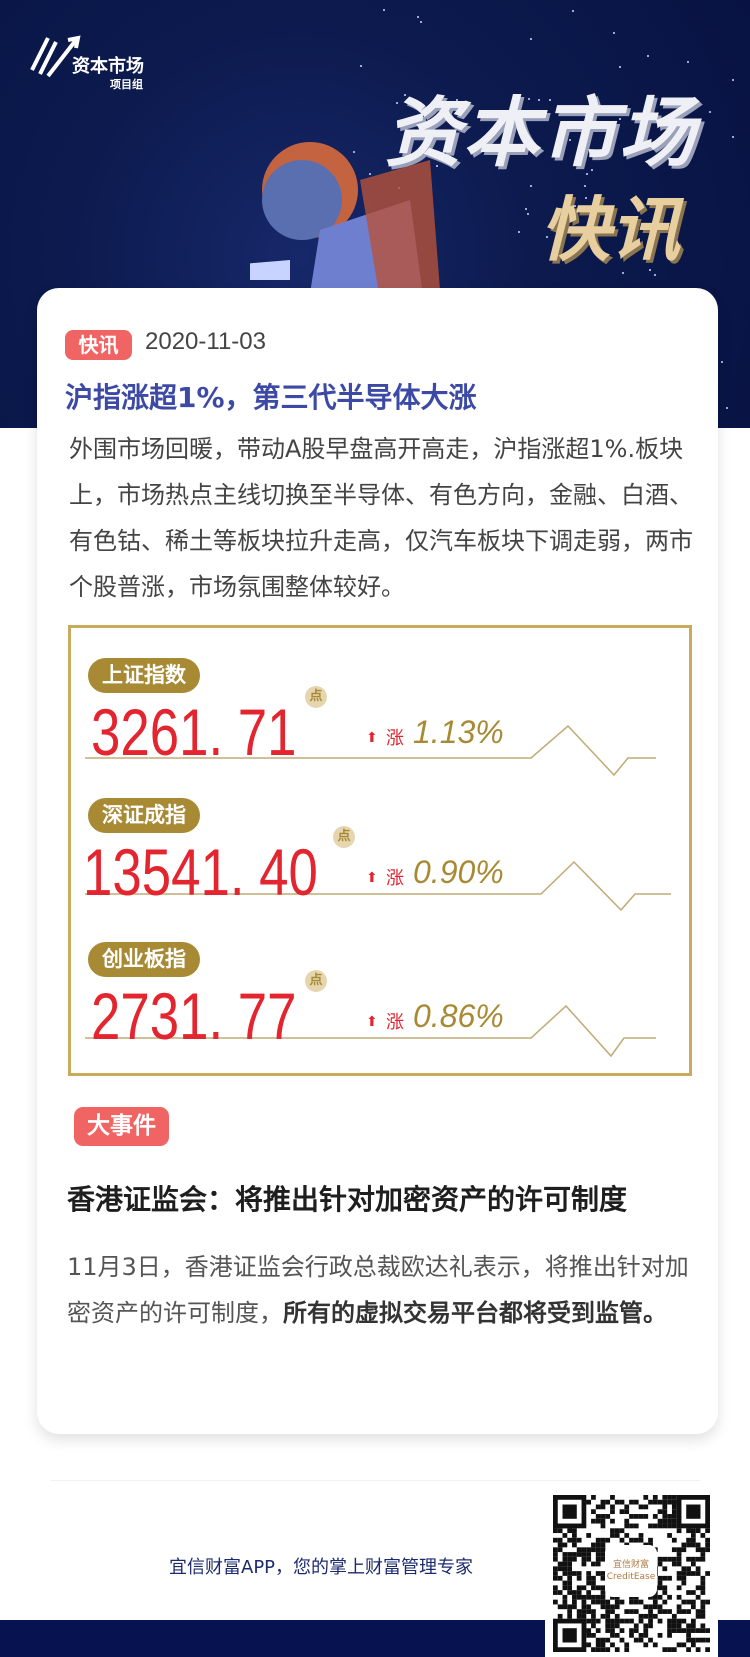 This screenshot has width=750, height=1657. I want to click on index-row: 深证成指 13541. 40 点 ⬆ 涨 0.90%, so click(380, 868).